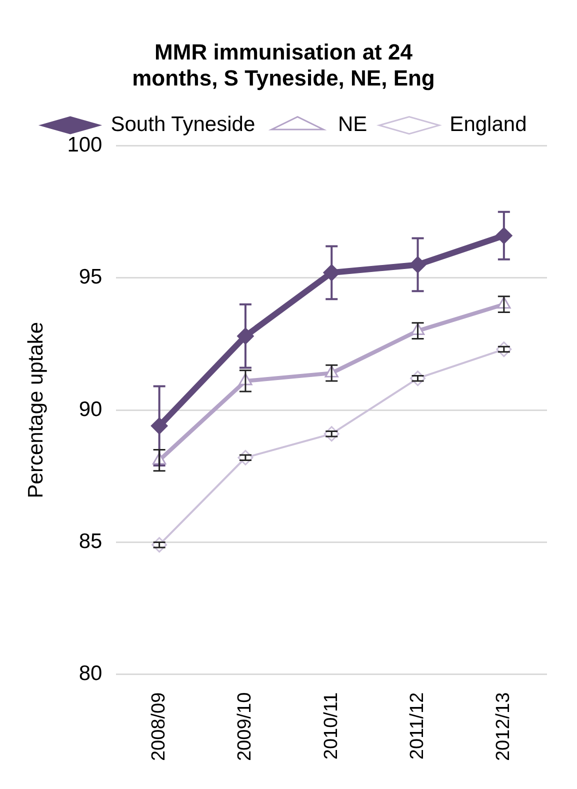  Describe the element at coordinates (90, 409) in the screenshot. I see `y-tick-label: 90` at that location.